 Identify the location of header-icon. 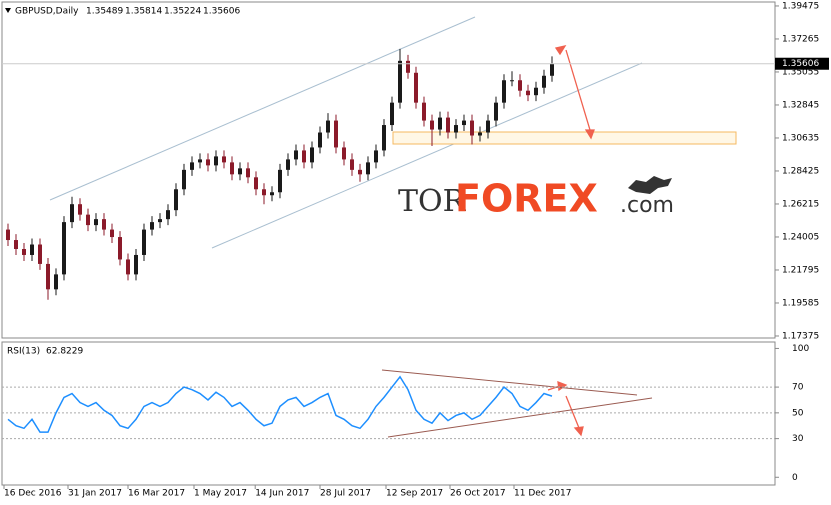
(8, 10).